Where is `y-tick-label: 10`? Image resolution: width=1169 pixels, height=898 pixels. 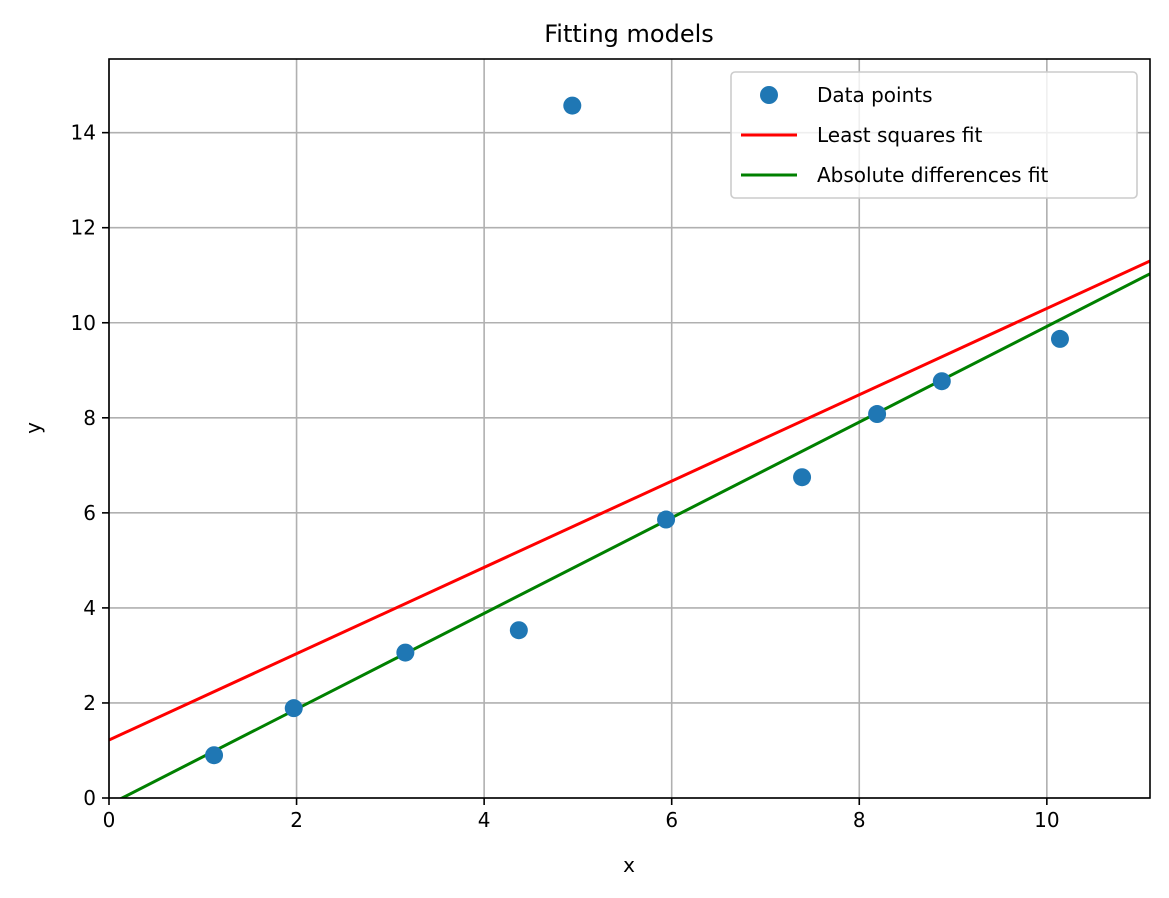 y-tick-label: 10 is located at coordinates (83, 323).